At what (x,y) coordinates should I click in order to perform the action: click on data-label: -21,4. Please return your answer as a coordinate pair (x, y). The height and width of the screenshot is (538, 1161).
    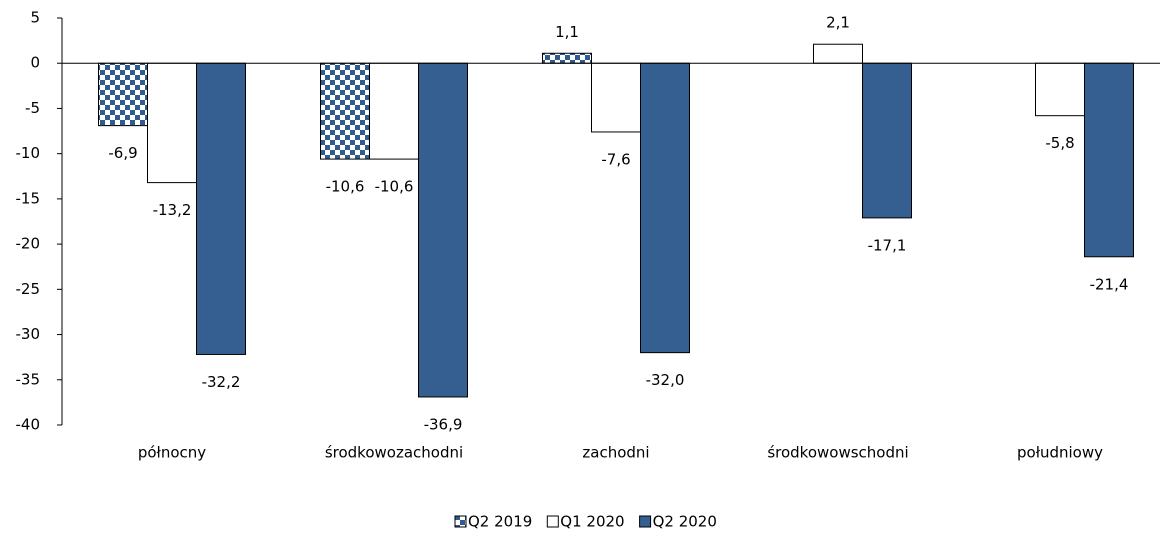
    Looking at the image, I should click on (1109, 284).